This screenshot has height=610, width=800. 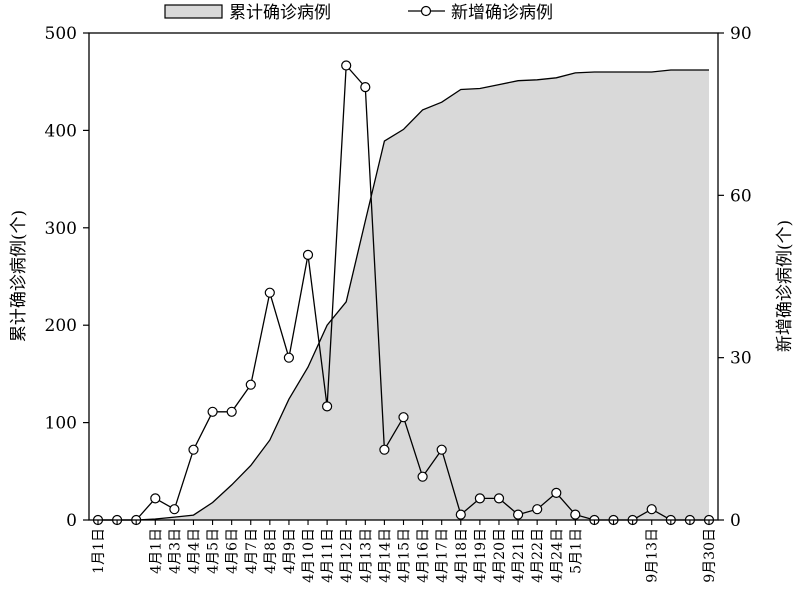 I want to click on x-tick-label: 4月20日, so click(x=500, y=555).